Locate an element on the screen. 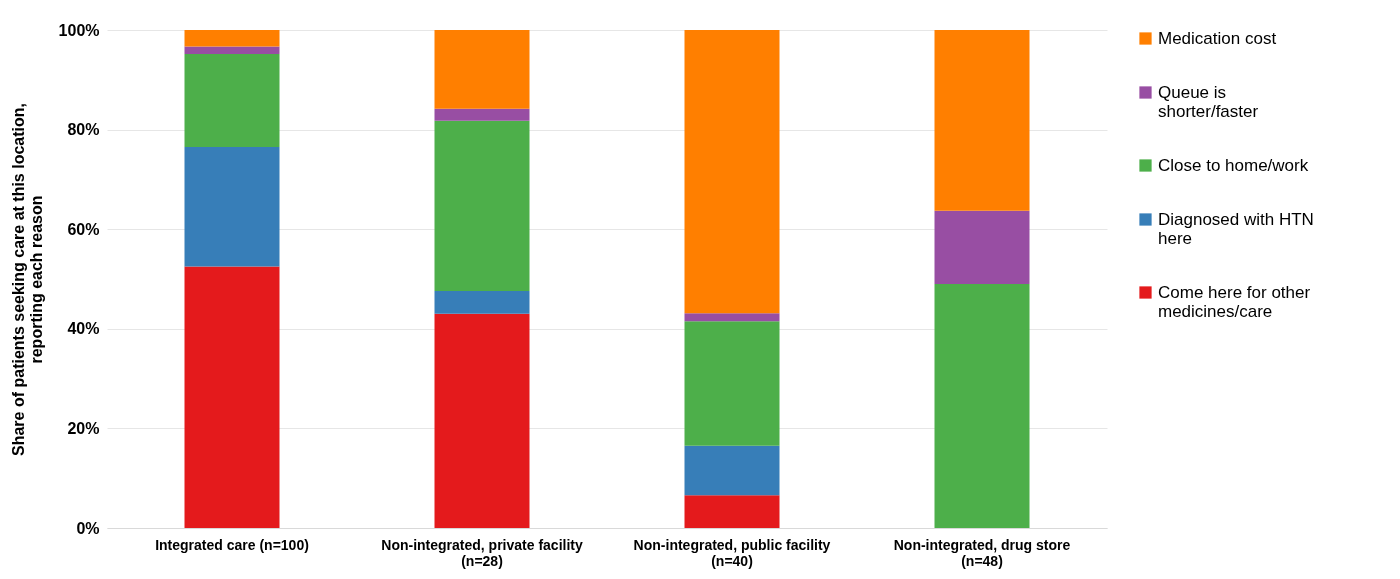 The image size is (1400, 579). legend-label: Close to home/work is located at coordinates (1233, 165).